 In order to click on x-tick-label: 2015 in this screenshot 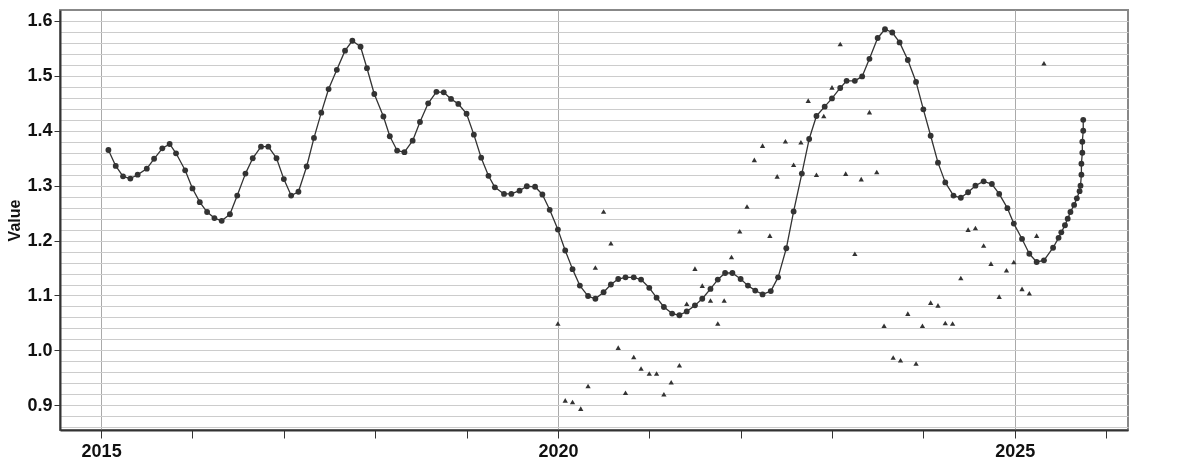, I will do `click(101, 450)`.